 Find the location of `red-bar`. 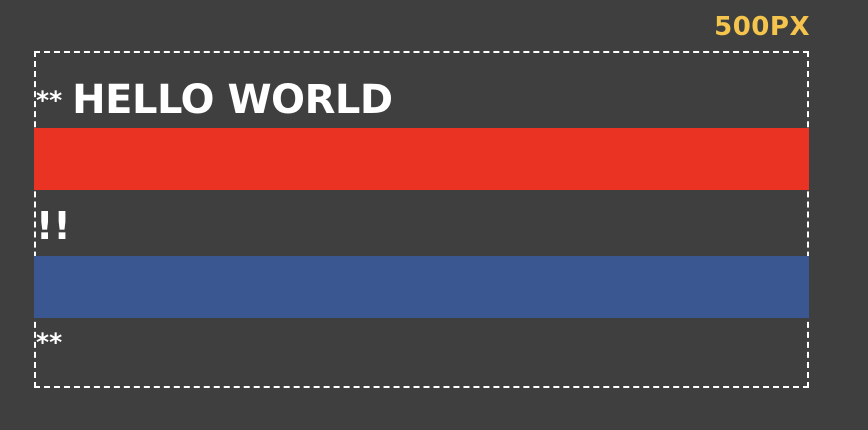

red-bar is located at coordinates (421, 159).